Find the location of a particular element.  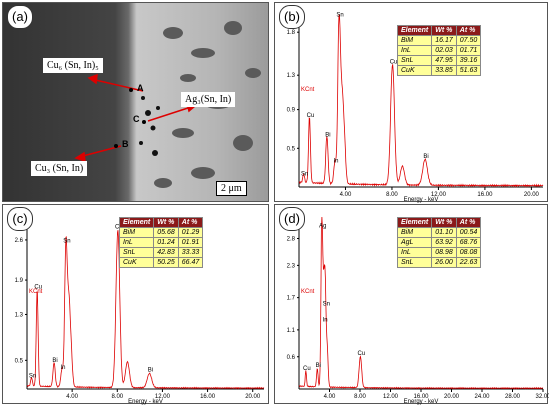

table-cell: 33.85 is located at coordinates (444, 70).